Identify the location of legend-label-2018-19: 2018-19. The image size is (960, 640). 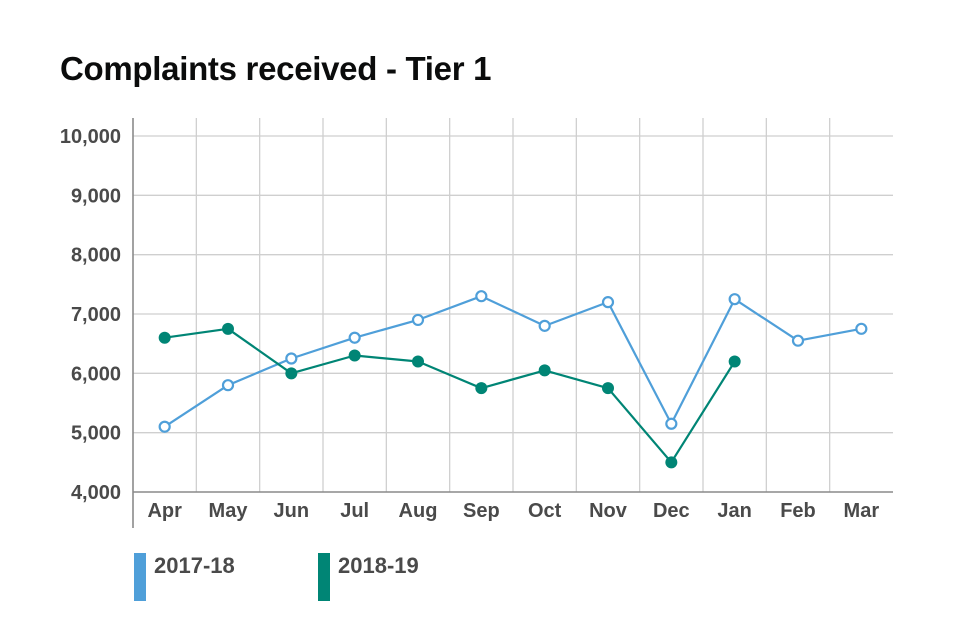
(378, 565).